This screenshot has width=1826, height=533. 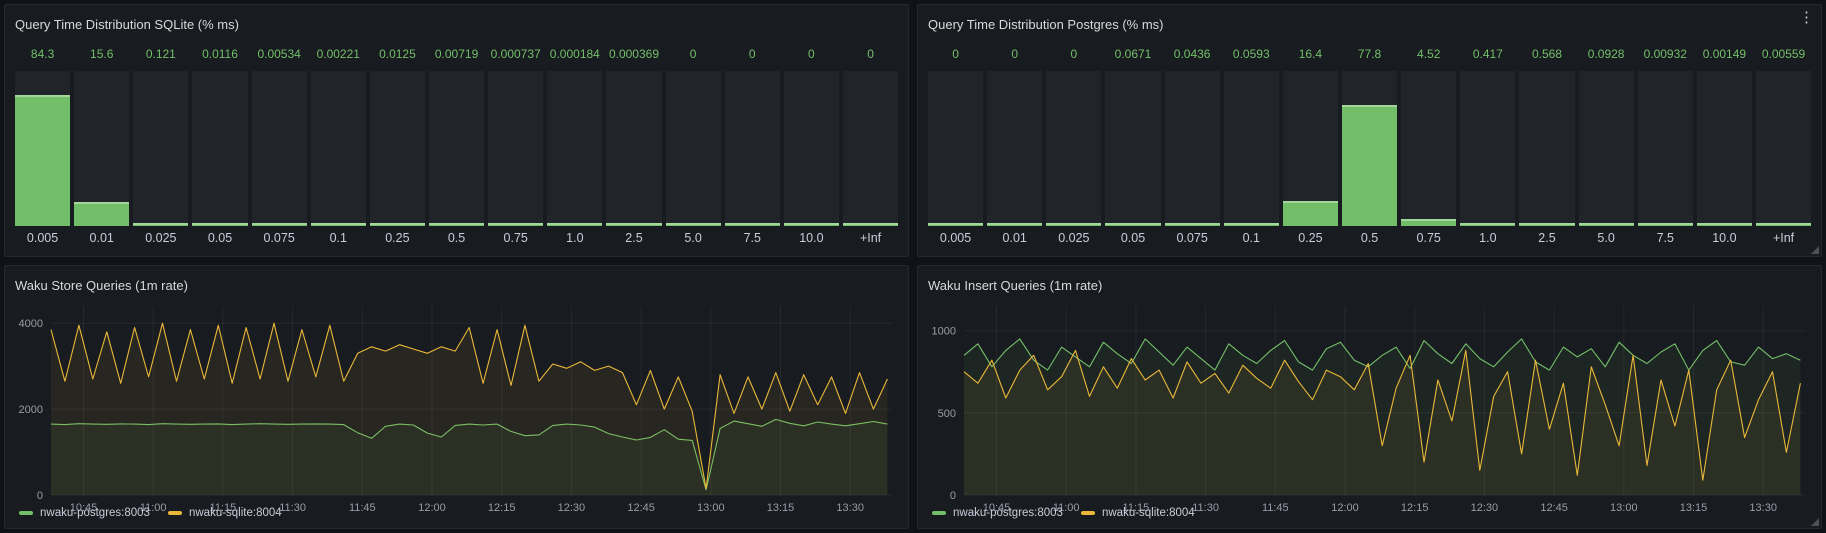 I want to click on bar-column: 0.00221 0.1, so click(x=338, y=147).